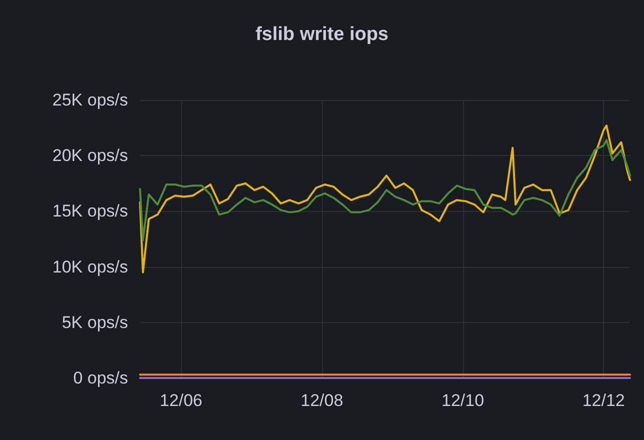  What do you see at coordinates (90, 100) in the screenshot?
I see `y-tick-label: 25K ops/s` at bounding box center [90, 100].